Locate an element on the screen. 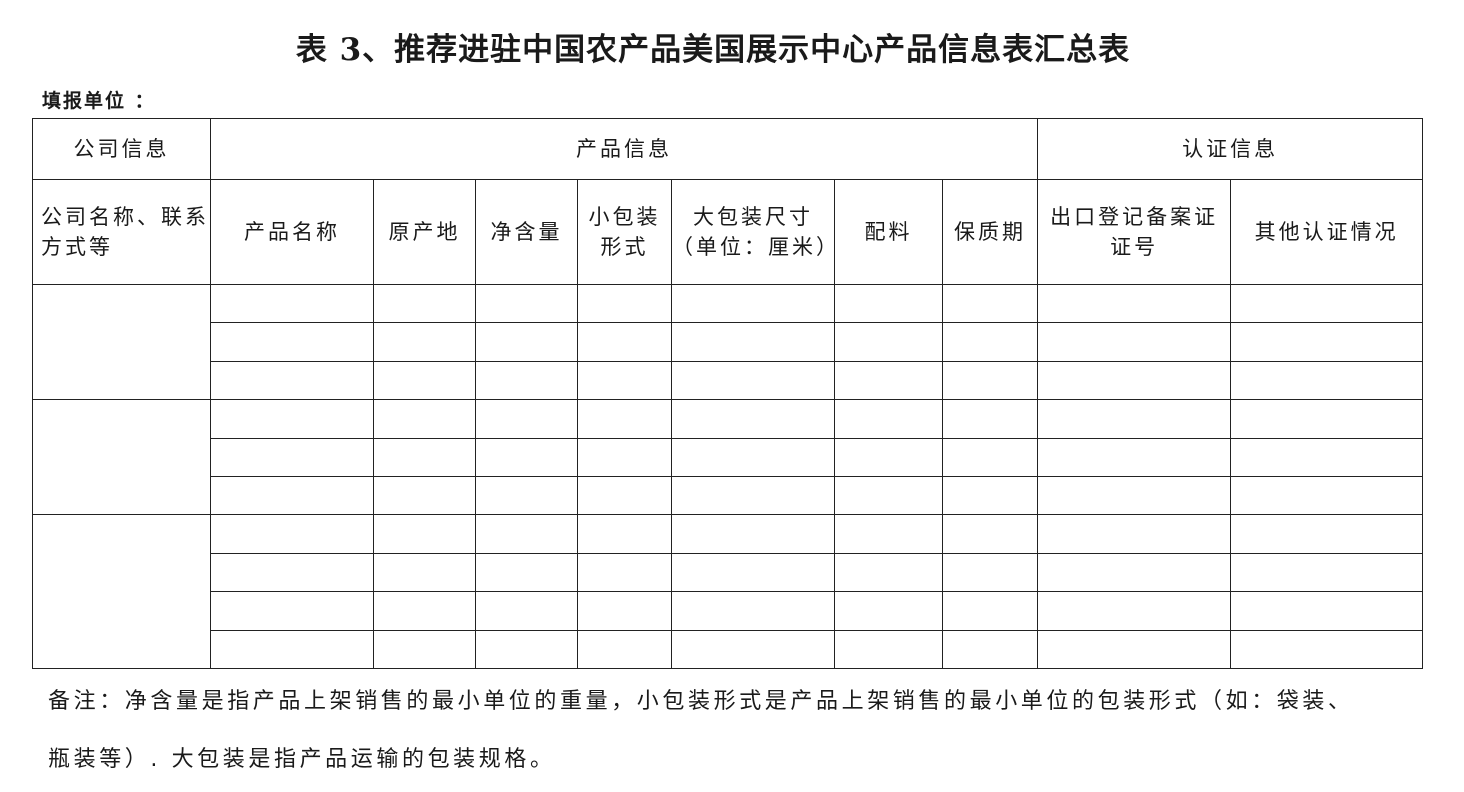 This screenshot has height=792, width=1464. column-header-text: 原产地 is located at coordinates (424, 232).